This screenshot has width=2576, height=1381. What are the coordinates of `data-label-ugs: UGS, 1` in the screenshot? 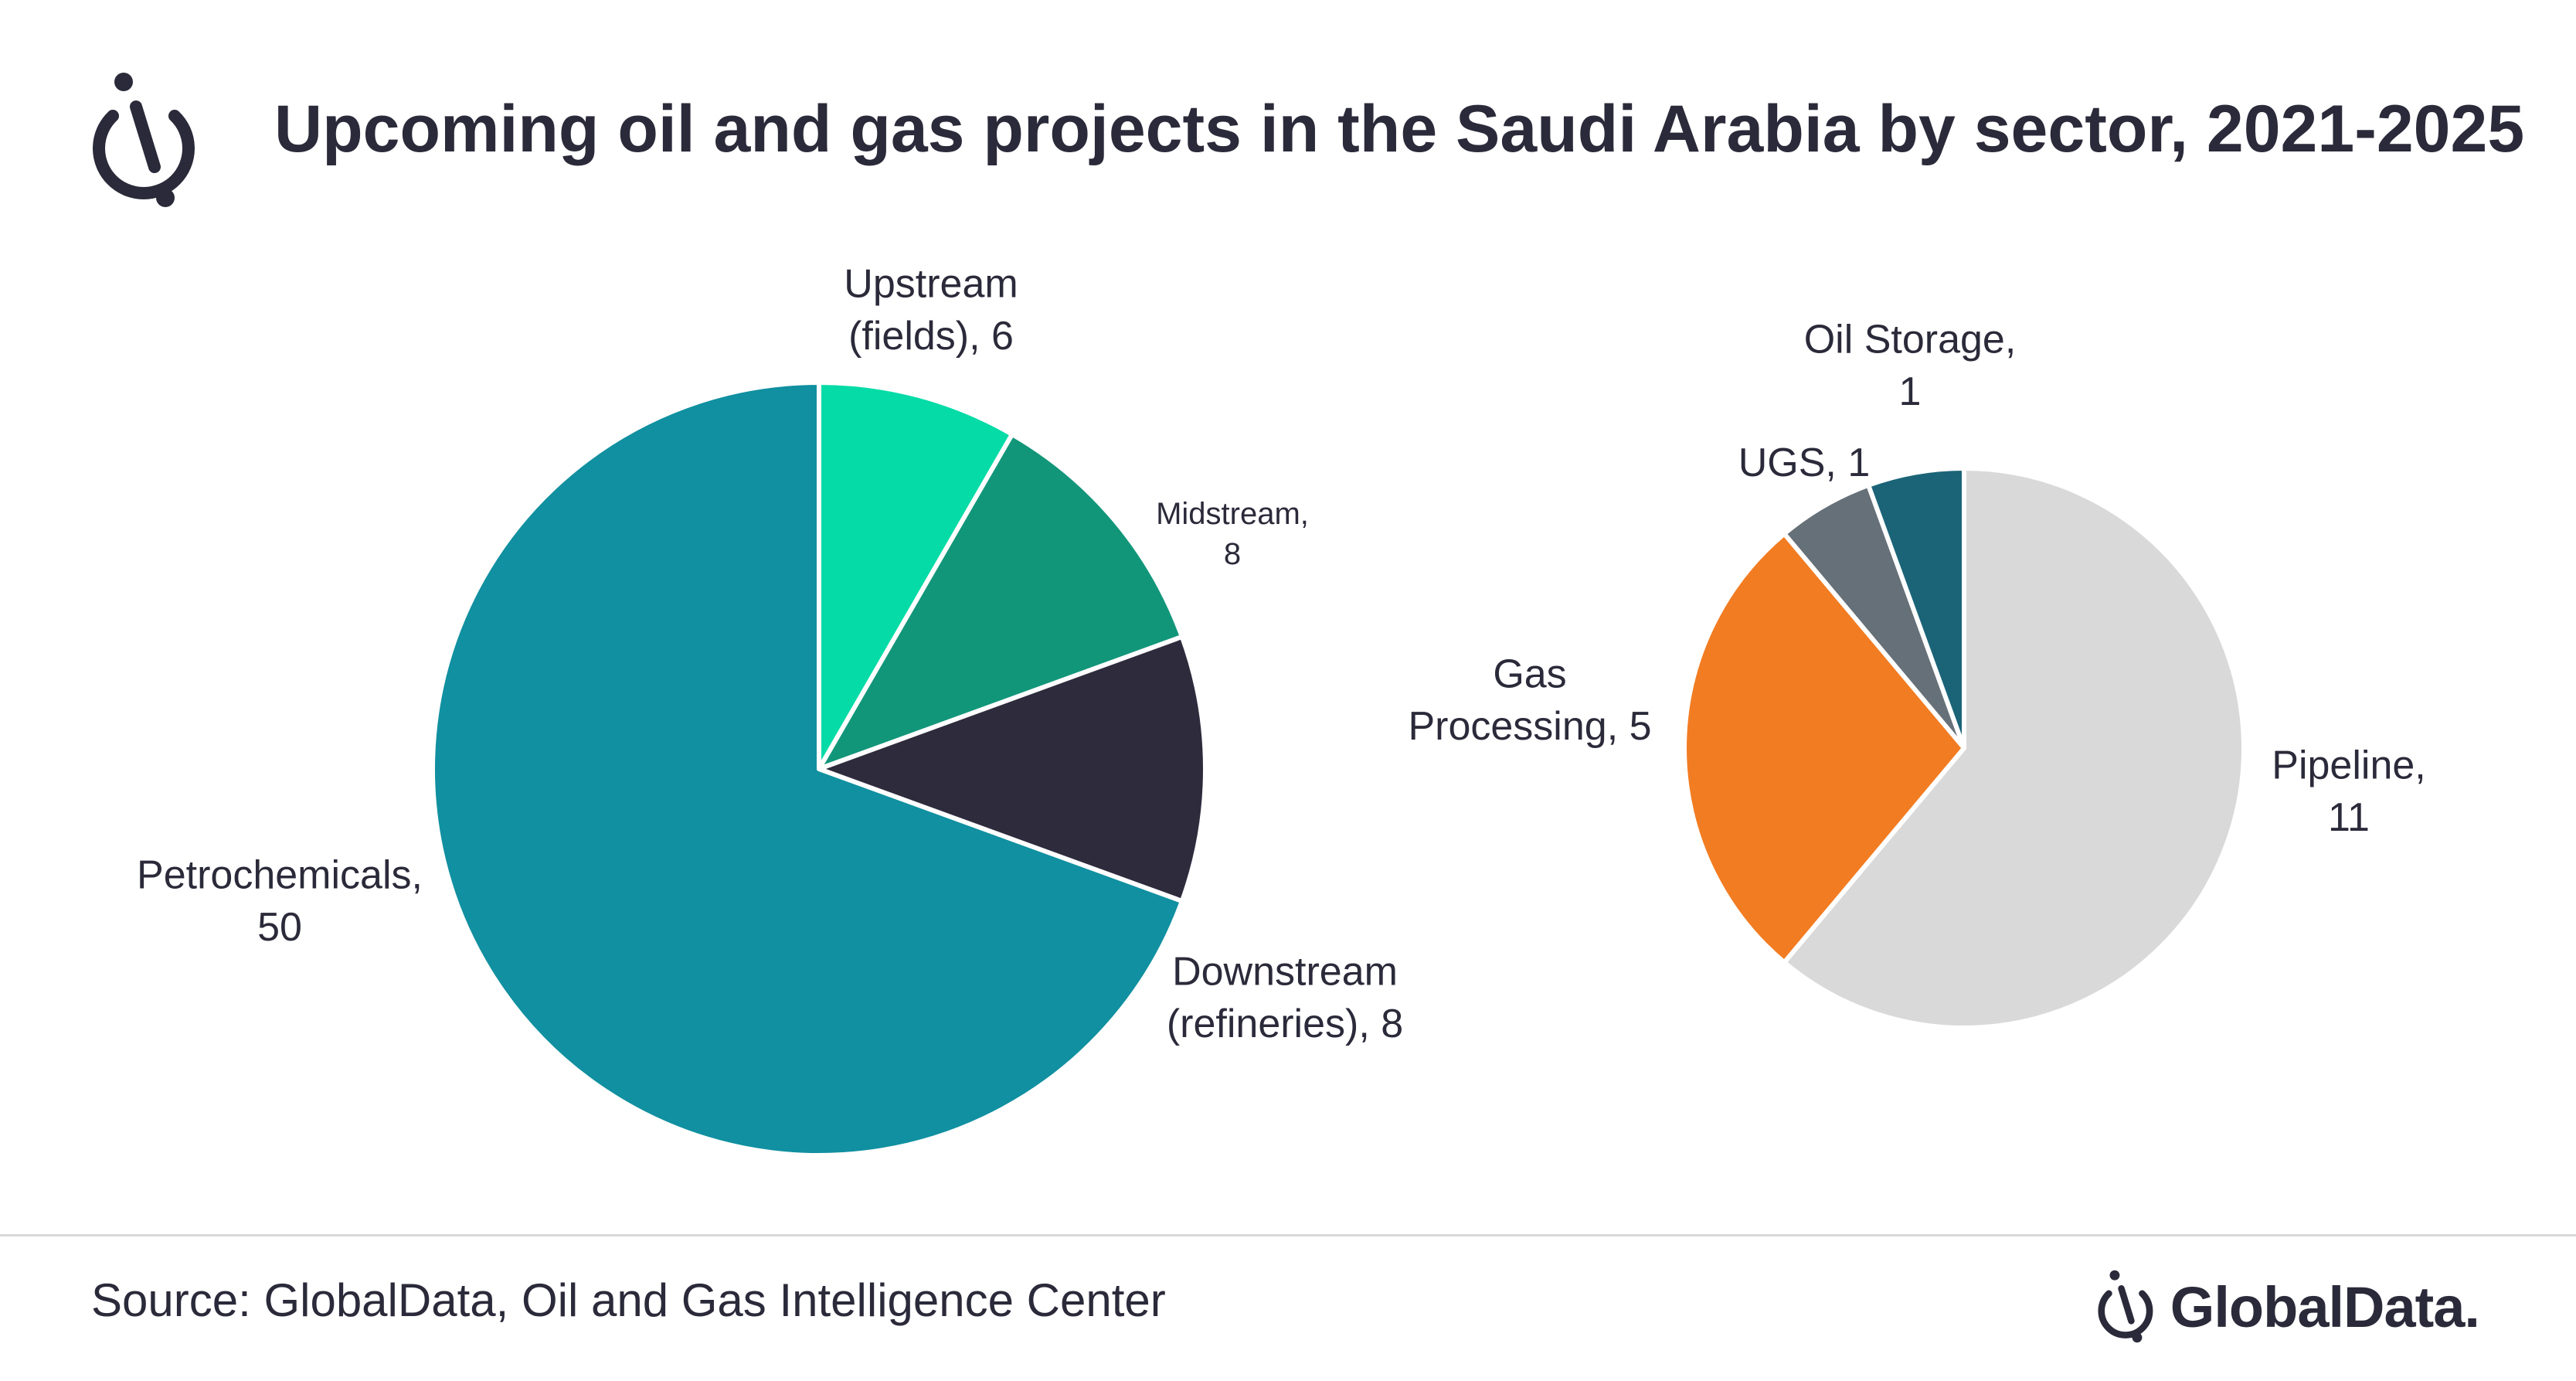 It's located at (1804, 462).